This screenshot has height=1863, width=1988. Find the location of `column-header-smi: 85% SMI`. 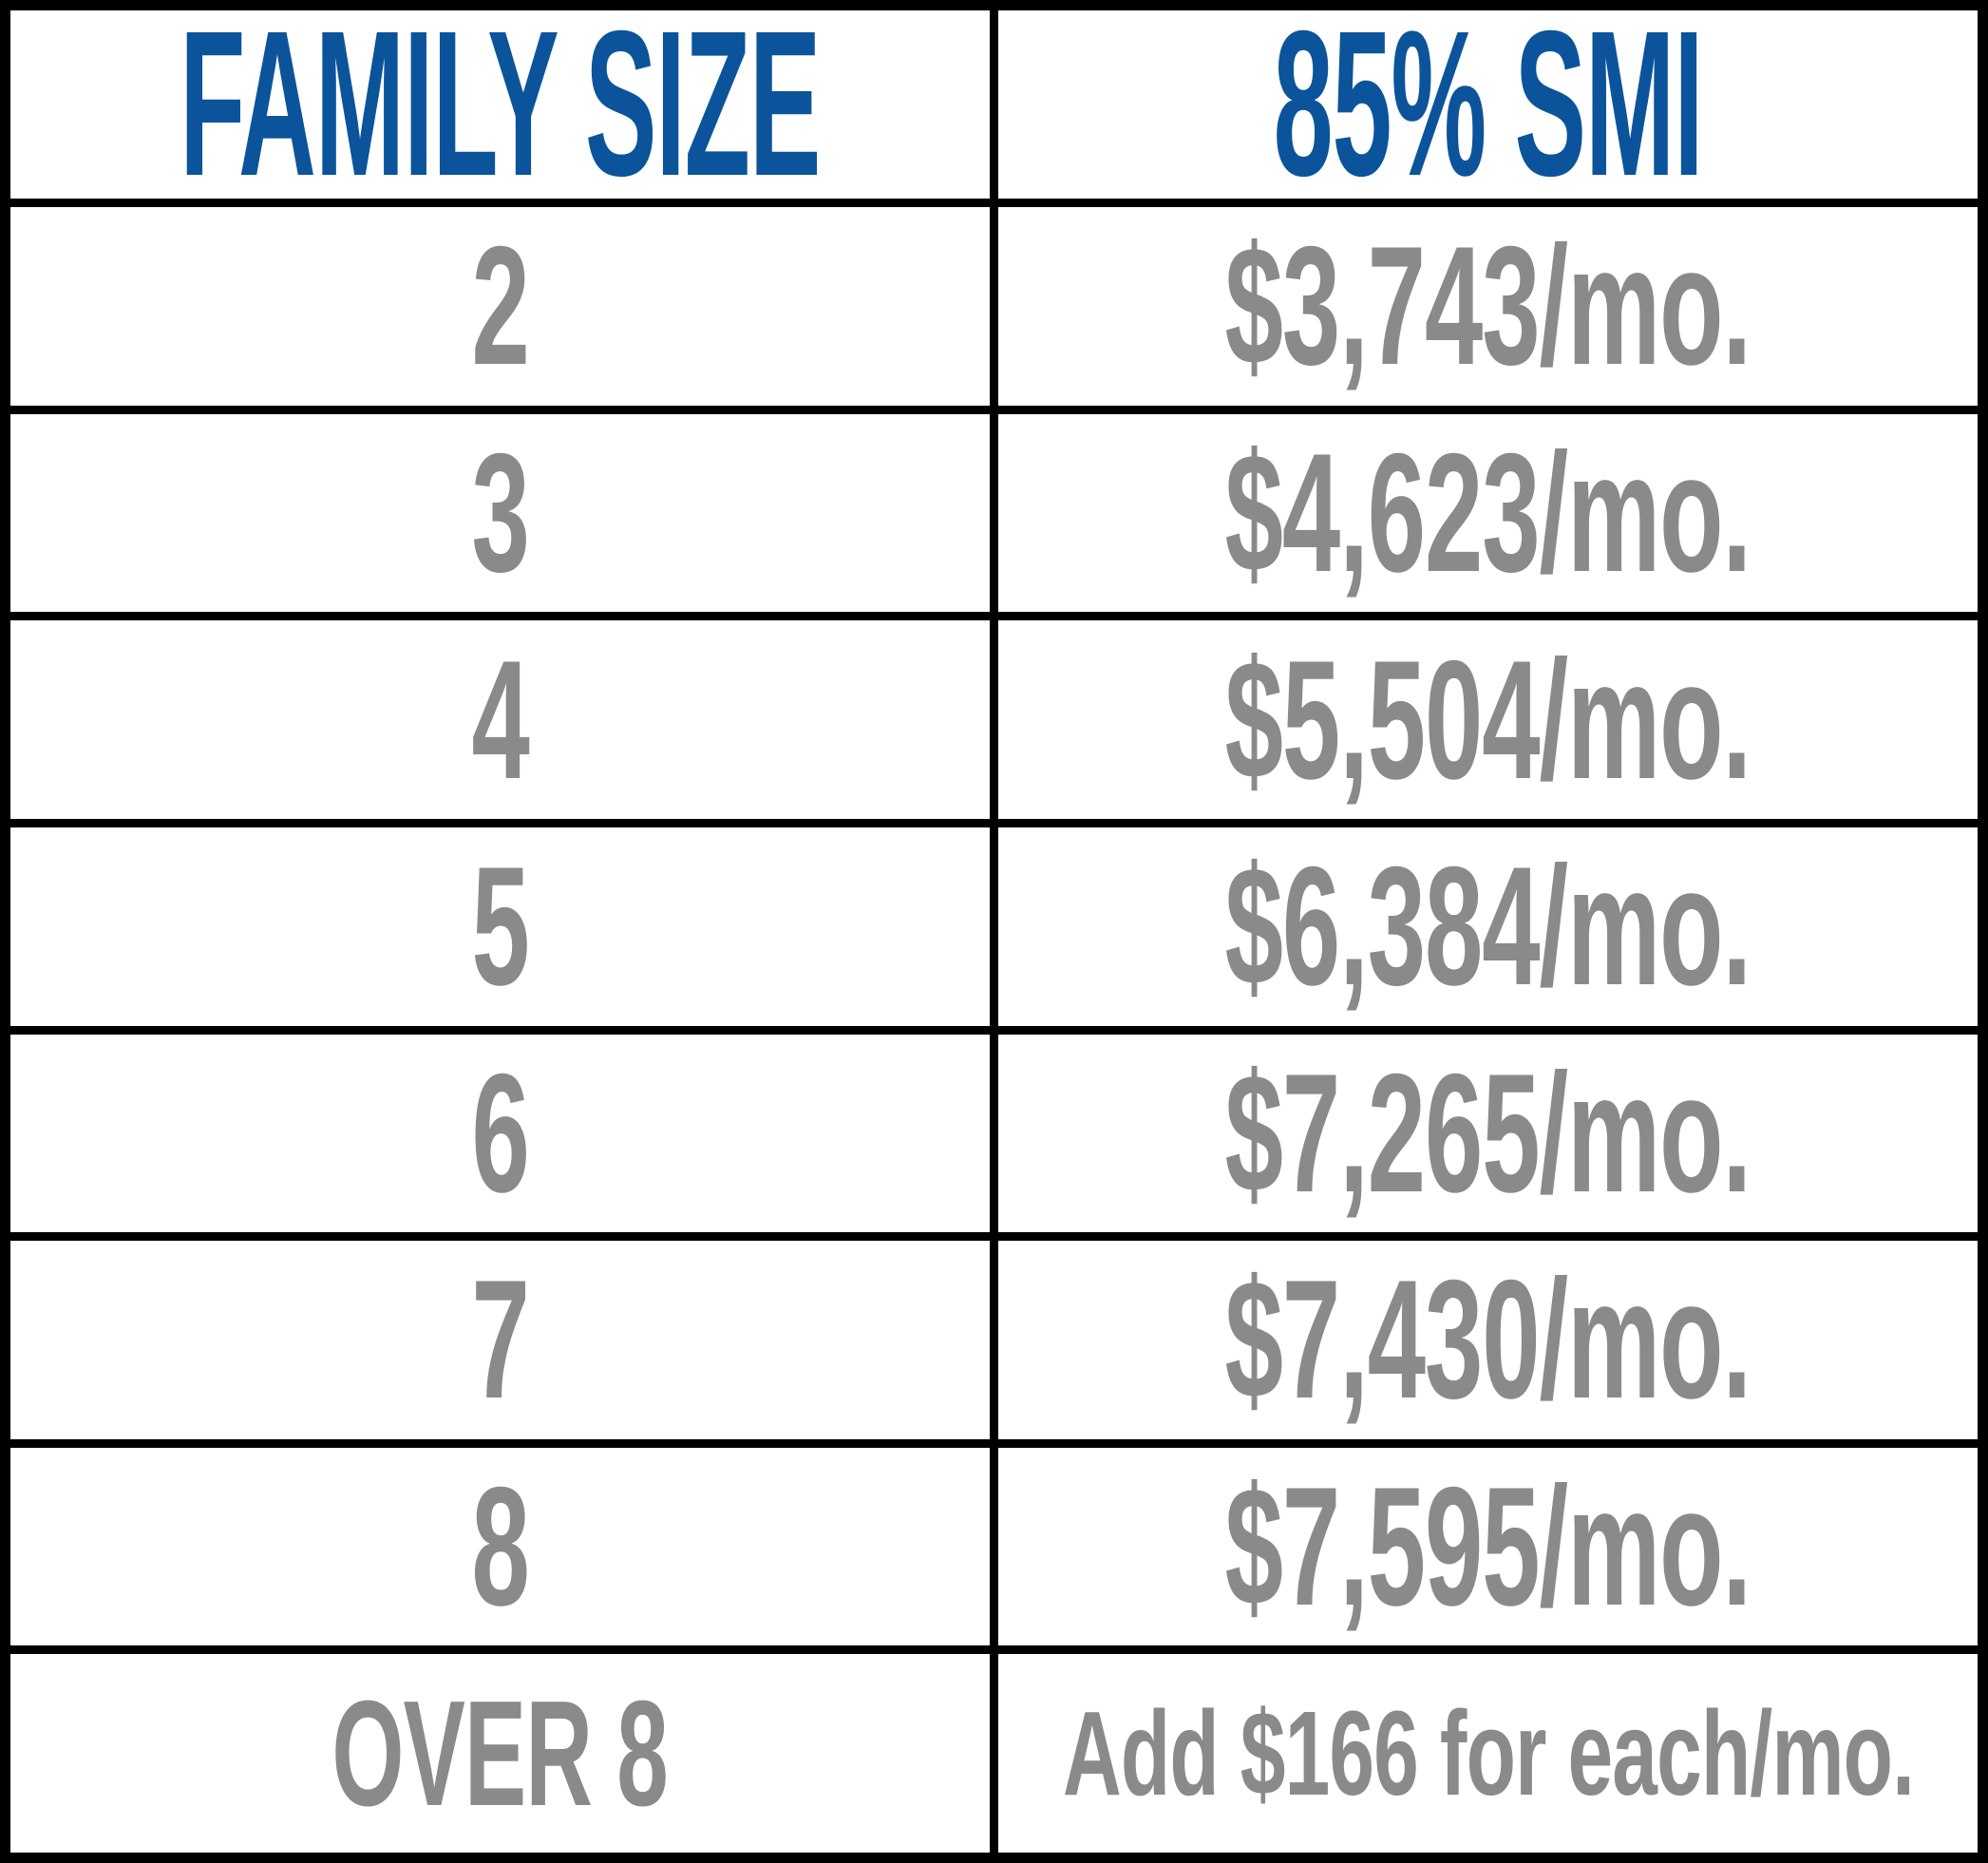

column-header-smi: 85% SMI is located at coordinates (1488, 109).